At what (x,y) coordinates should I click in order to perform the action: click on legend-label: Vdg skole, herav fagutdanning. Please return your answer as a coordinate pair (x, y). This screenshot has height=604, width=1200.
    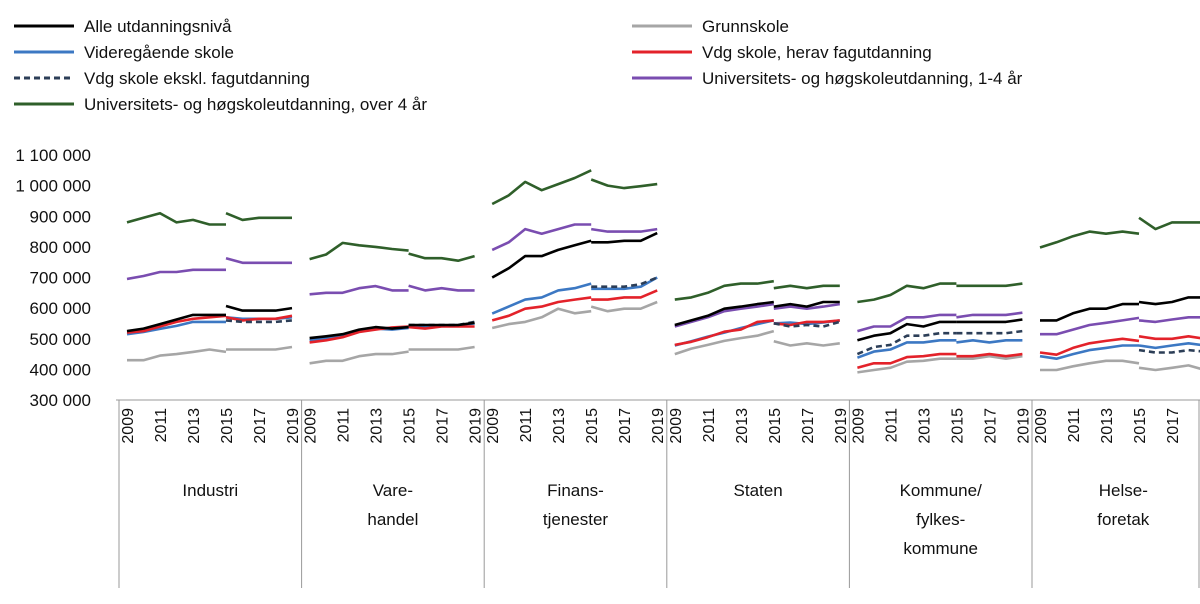
    Looking at the image, I should click on (817, 52).